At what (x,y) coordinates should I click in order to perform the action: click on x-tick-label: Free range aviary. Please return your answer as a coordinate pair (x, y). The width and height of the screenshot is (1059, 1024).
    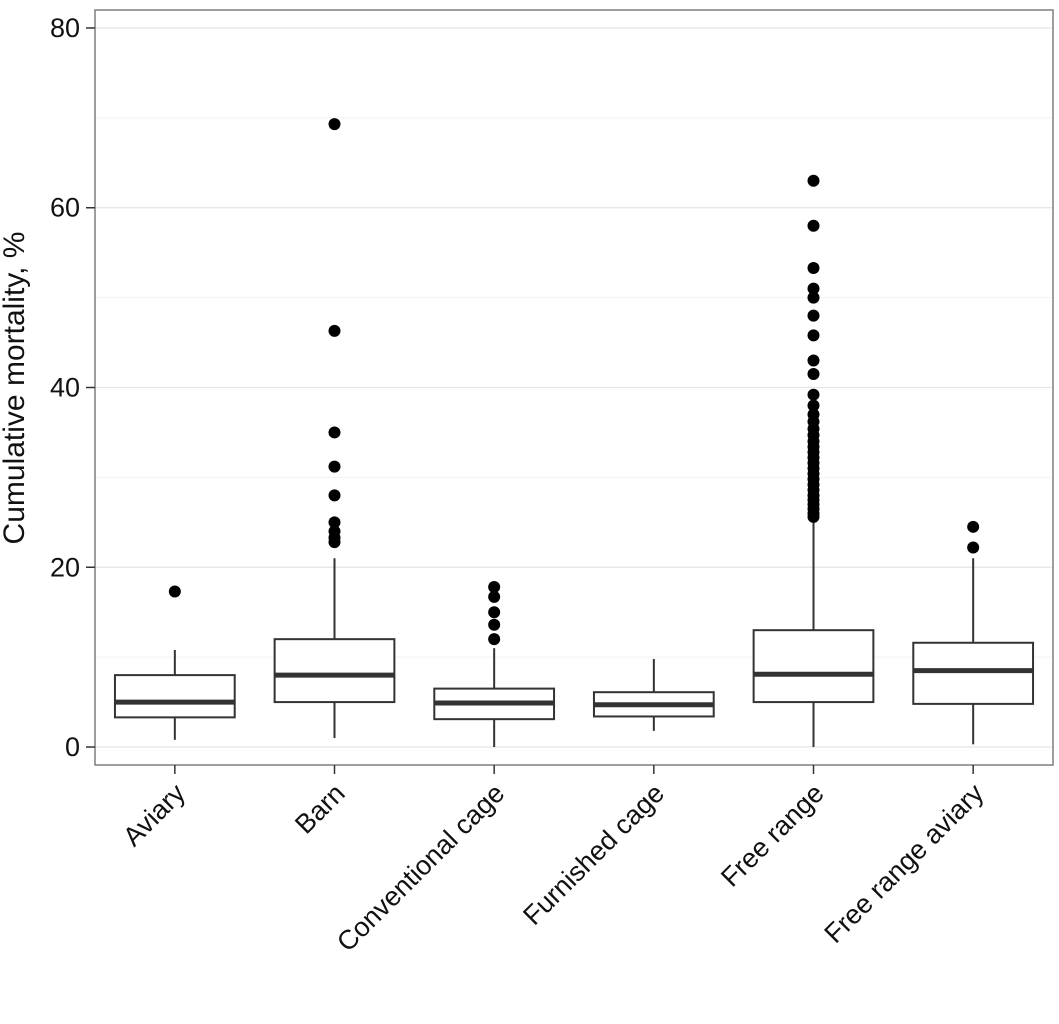
    Looking at the image, I should click on (904, 863).